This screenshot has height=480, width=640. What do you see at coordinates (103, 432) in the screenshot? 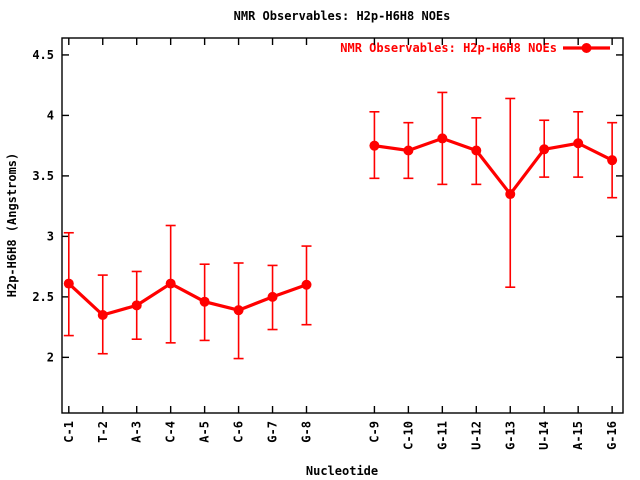
I see `x-tick-label: T-2` at bounding box center [103, 432].